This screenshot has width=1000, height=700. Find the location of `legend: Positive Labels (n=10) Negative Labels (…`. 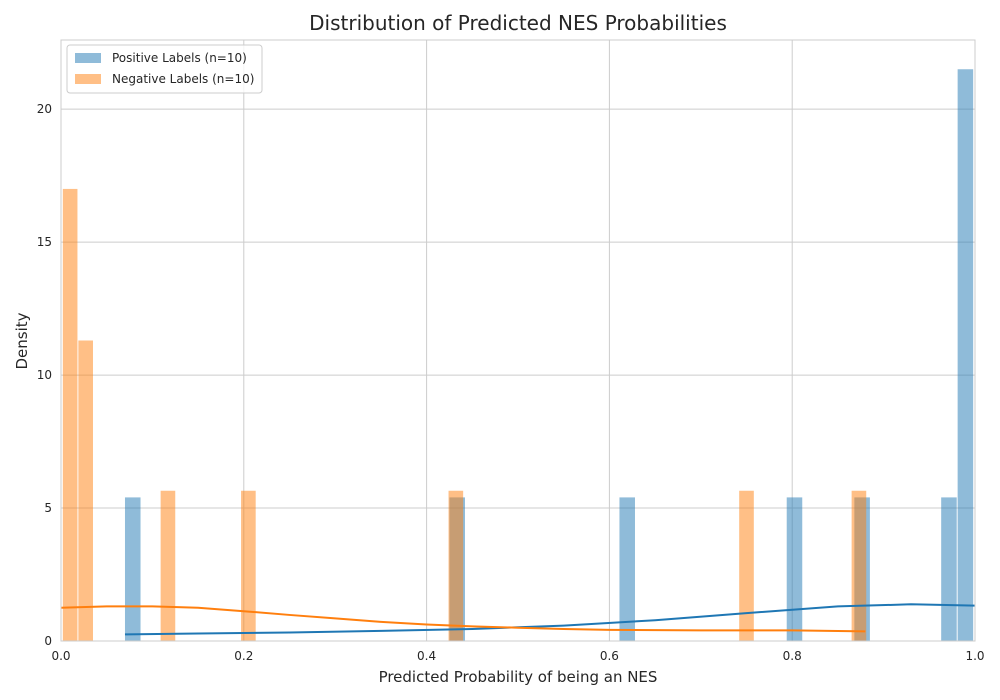

legend: Positive Labels (n=10) Negative Labels (… is located at coordinates (164, 69).